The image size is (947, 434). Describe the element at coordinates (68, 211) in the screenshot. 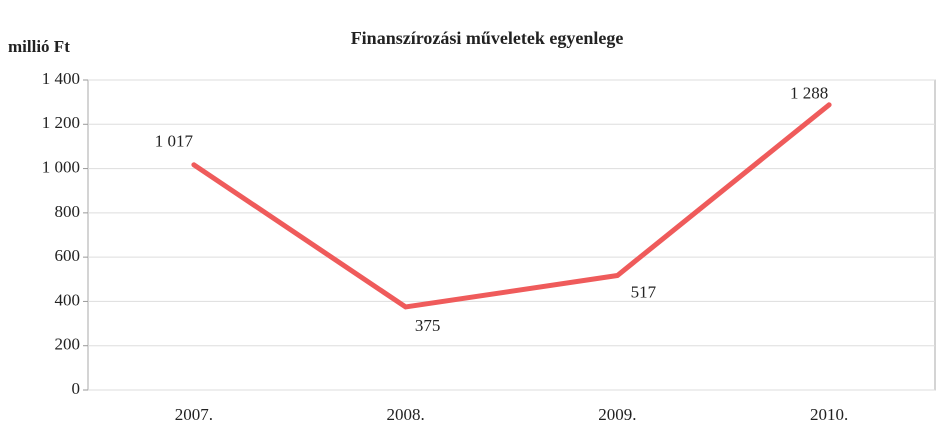

I see `y-tick-label: 800` at that location.